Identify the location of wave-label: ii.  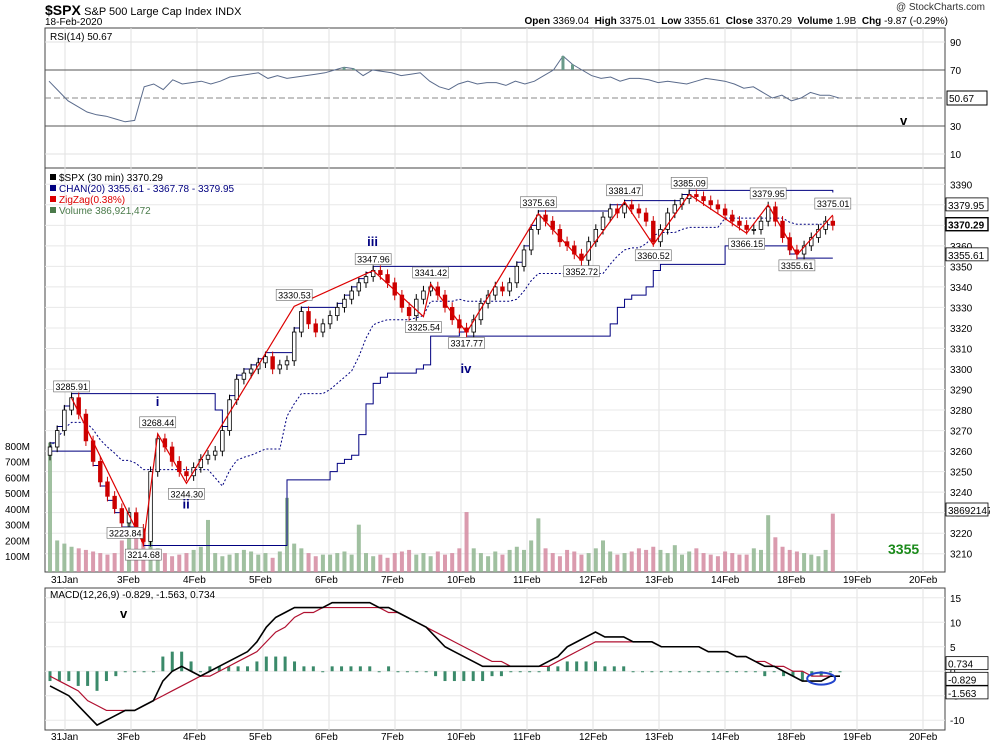
(185, 504).